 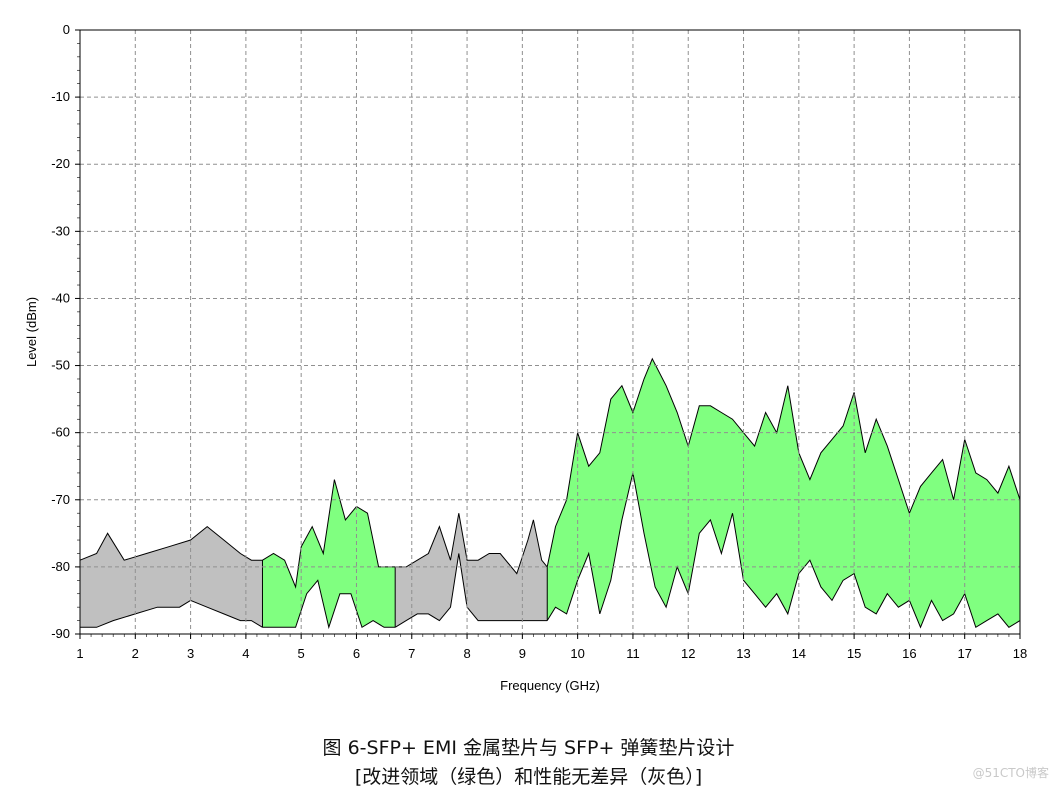 I want to click on x-tick-label: 16, so click(x=909, y=653).